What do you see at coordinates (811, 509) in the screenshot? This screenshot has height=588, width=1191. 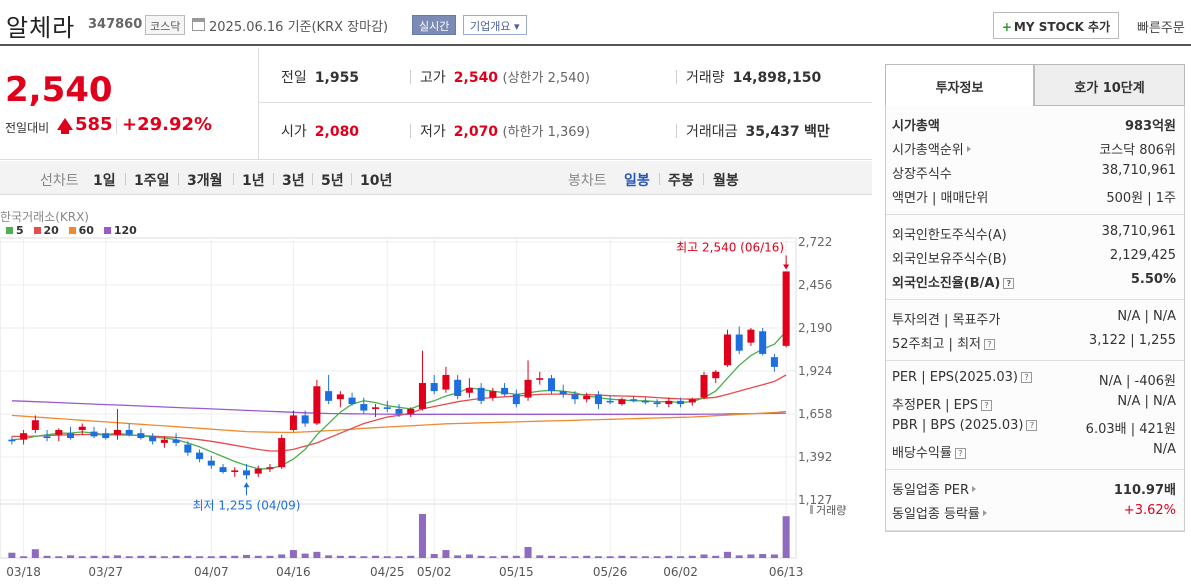 I see `volume-legend-swatch` at bounding box center [811, 509].